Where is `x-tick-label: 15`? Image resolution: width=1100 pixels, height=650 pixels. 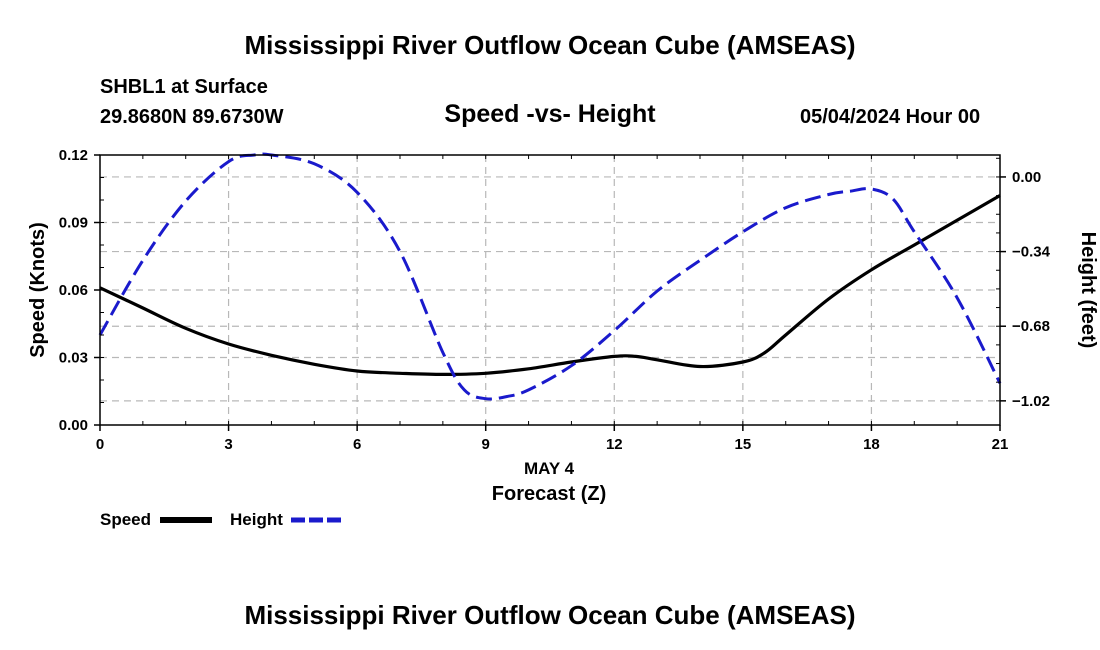
x-tick-label: 15 is located at coordinates (743, 444).